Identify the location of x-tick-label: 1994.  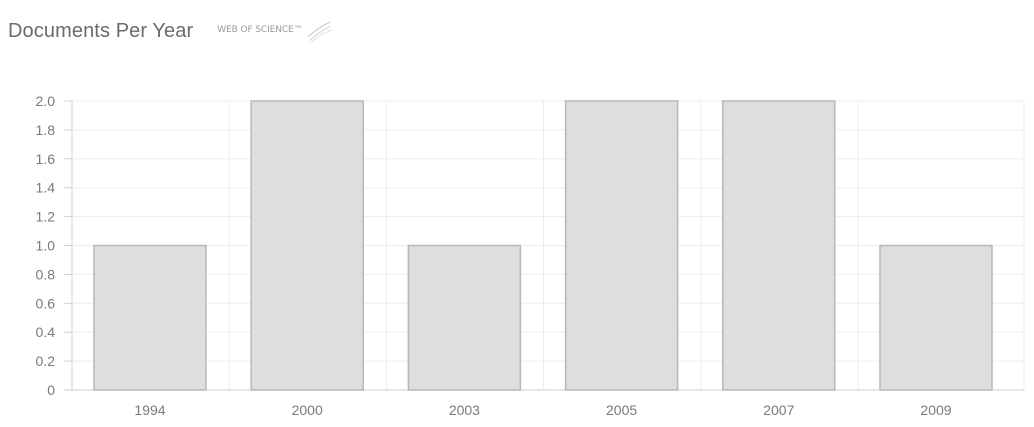
(149, 410).